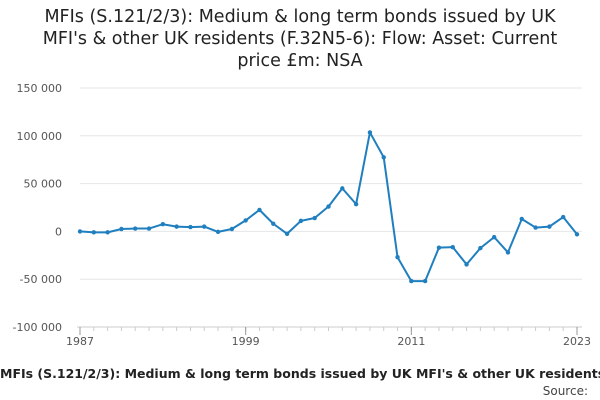 This screenshot has height=400, width=600. Describe the element at coordinates (565, 391) in the screenshot. I see `source-label: Source:` at that location.